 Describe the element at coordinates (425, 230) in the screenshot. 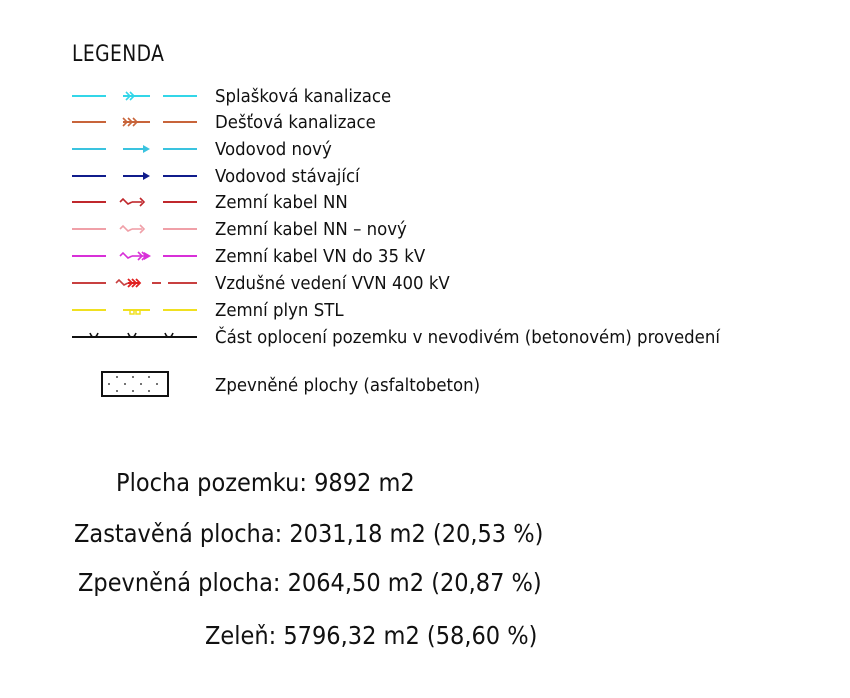

I see `legend-item: Zemní kabel NN – nový` at that location.